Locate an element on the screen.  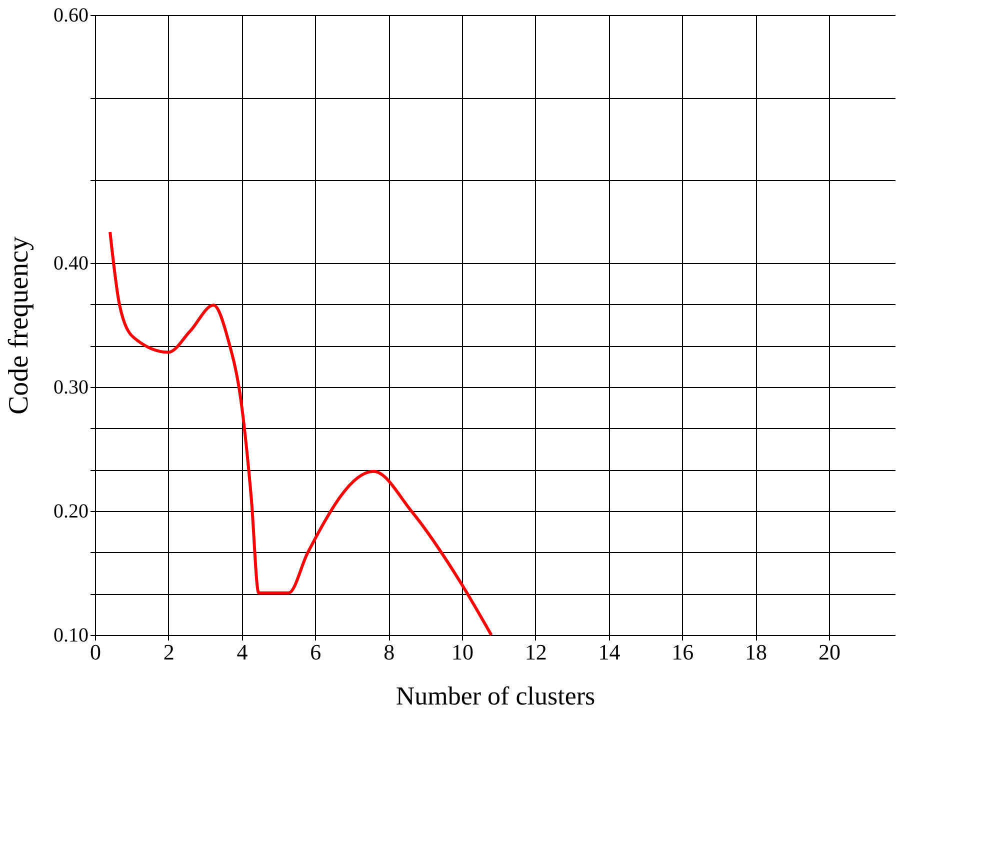
x-tick-label: 4 is located at coordinates (242, 652).